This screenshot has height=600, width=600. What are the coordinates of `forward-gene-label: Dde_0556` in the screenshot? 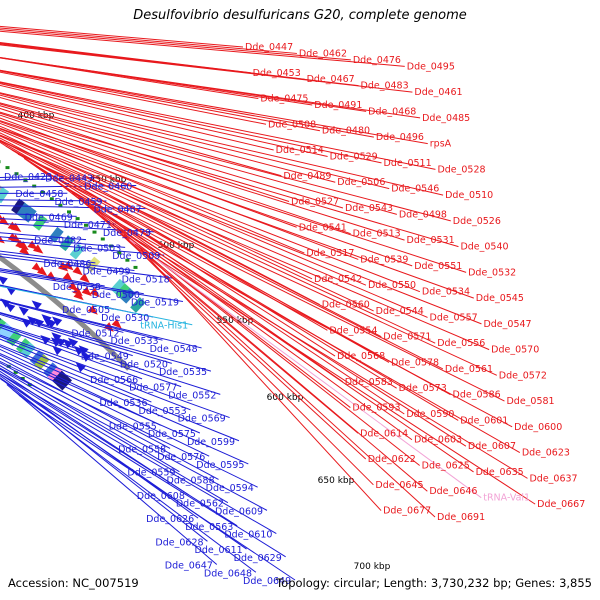 It's located at (461, 343).